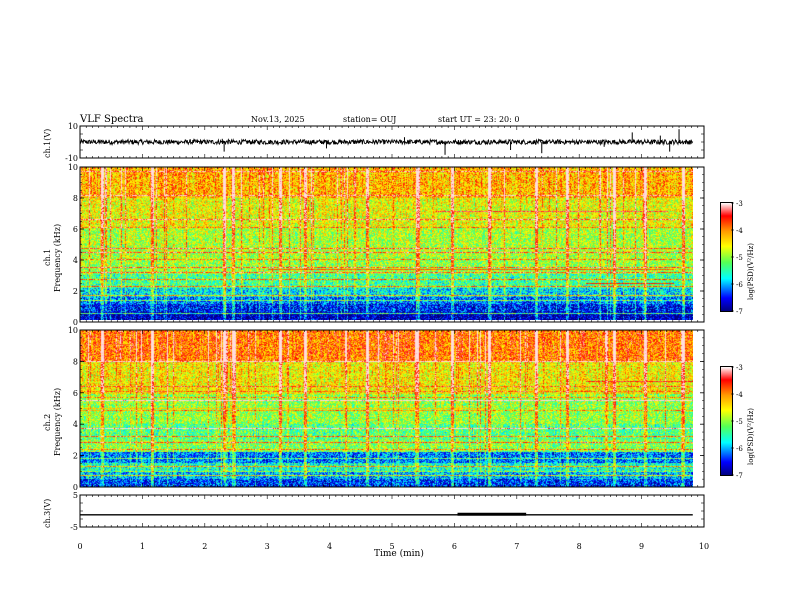  What do you see at coordinates (370, 119) in the screenshot?
I see `station-label: station= OUJ` at bounding box center [370, 119].